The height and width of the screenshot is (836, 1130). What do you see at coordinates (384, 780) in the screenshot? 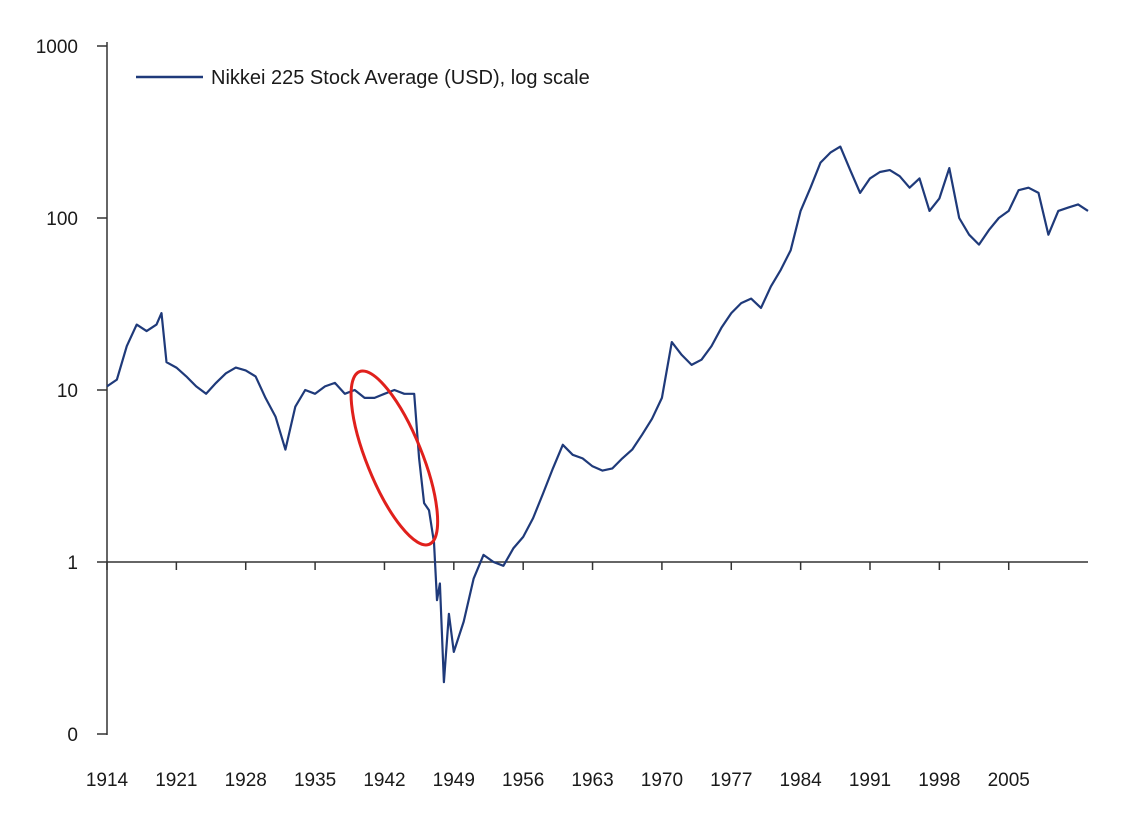
I see `x-tick-label: 1942` at bounding box center [384, 780].